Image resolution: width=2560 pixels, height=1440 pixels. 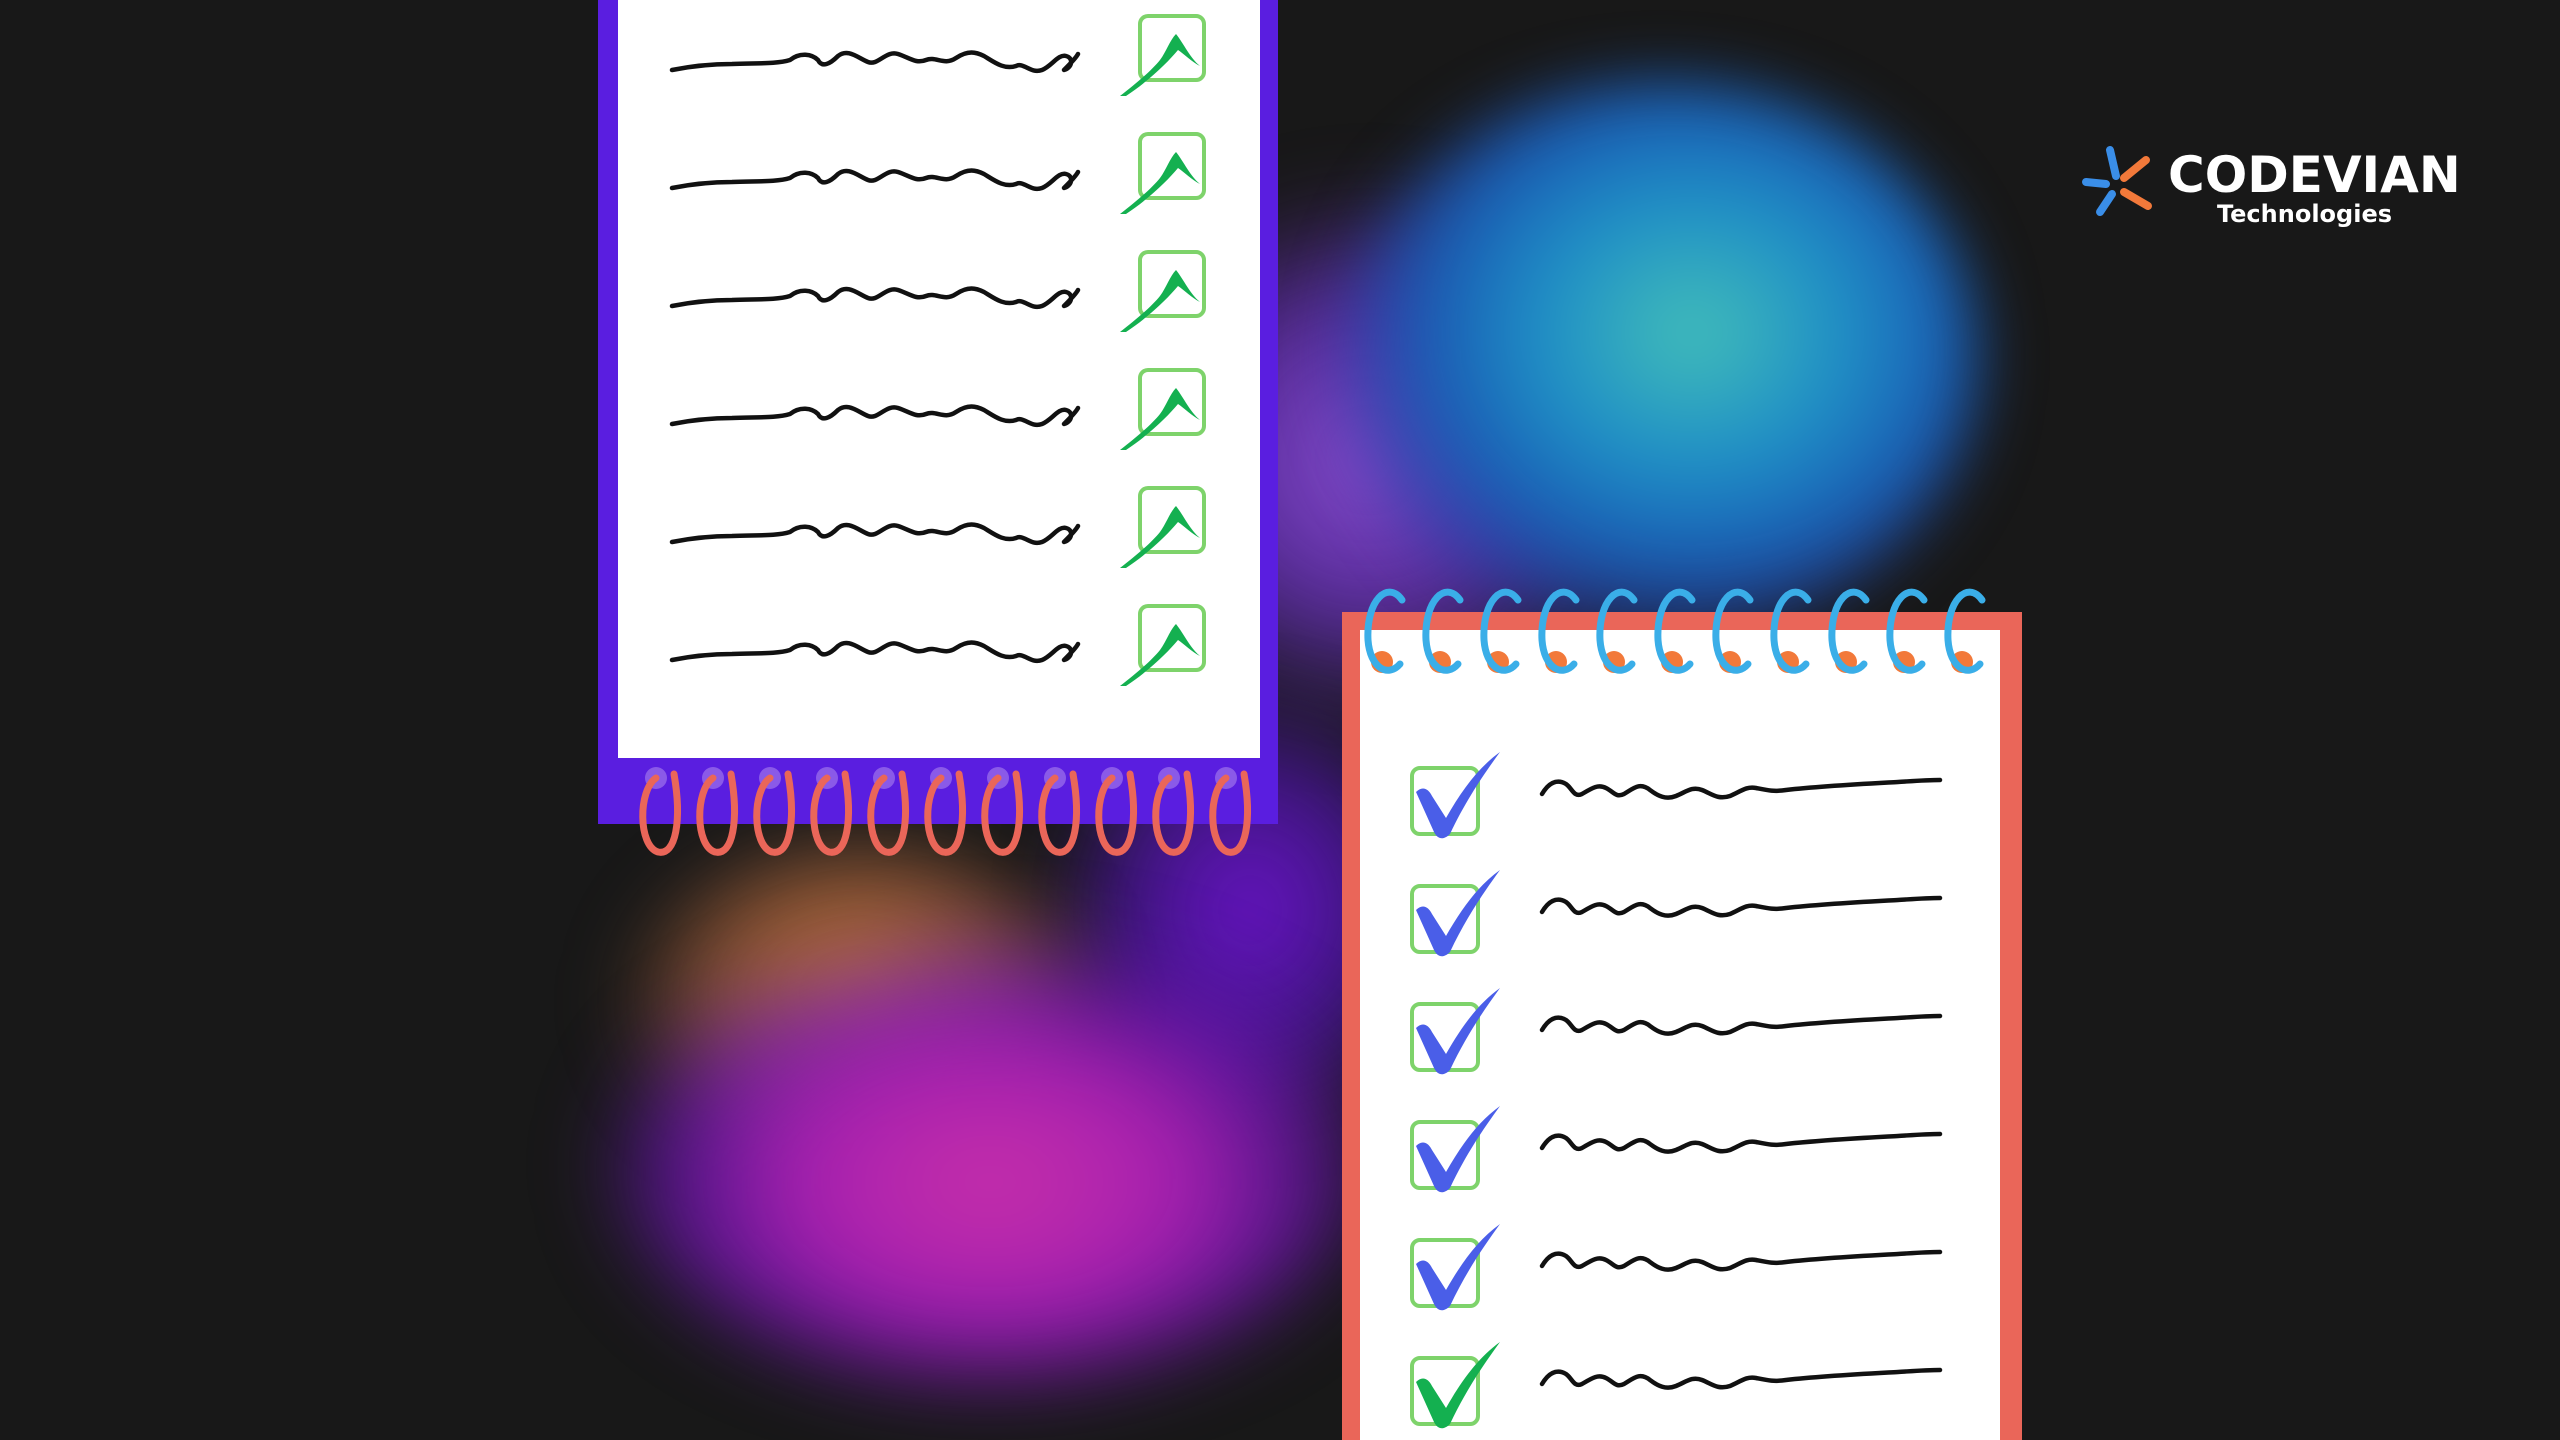 What do you see at coordinates (2117, 181) in the screenshot?
I see `asterisk-spark-icon` at bounding box center [2117, 181].